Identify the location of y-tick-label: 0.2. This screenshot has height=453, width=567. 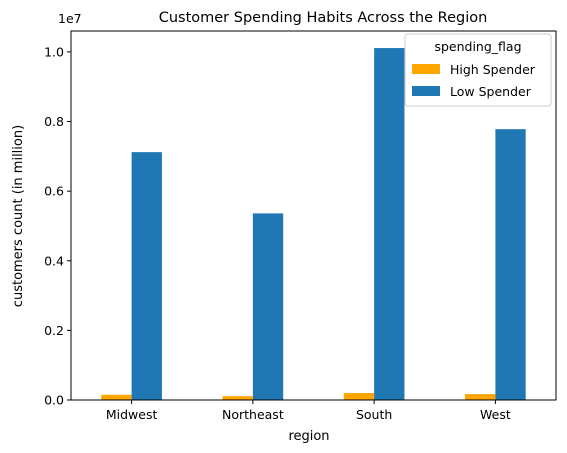
(54, 330).